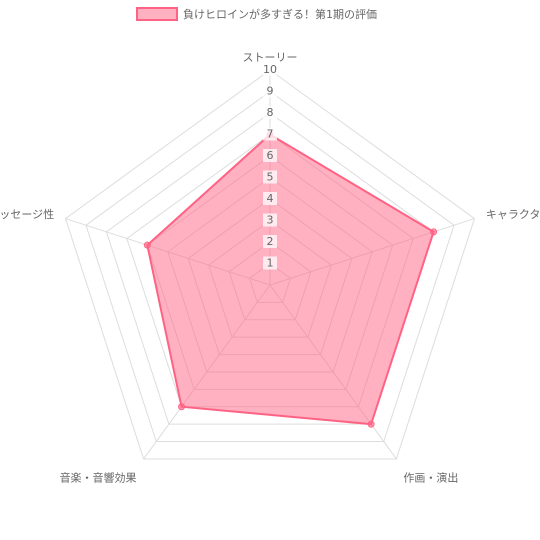  What do you see at coordinates (27, 214) in the screenshot?
I see `category-label: メッセージ性` at bounding box center [27, 214].